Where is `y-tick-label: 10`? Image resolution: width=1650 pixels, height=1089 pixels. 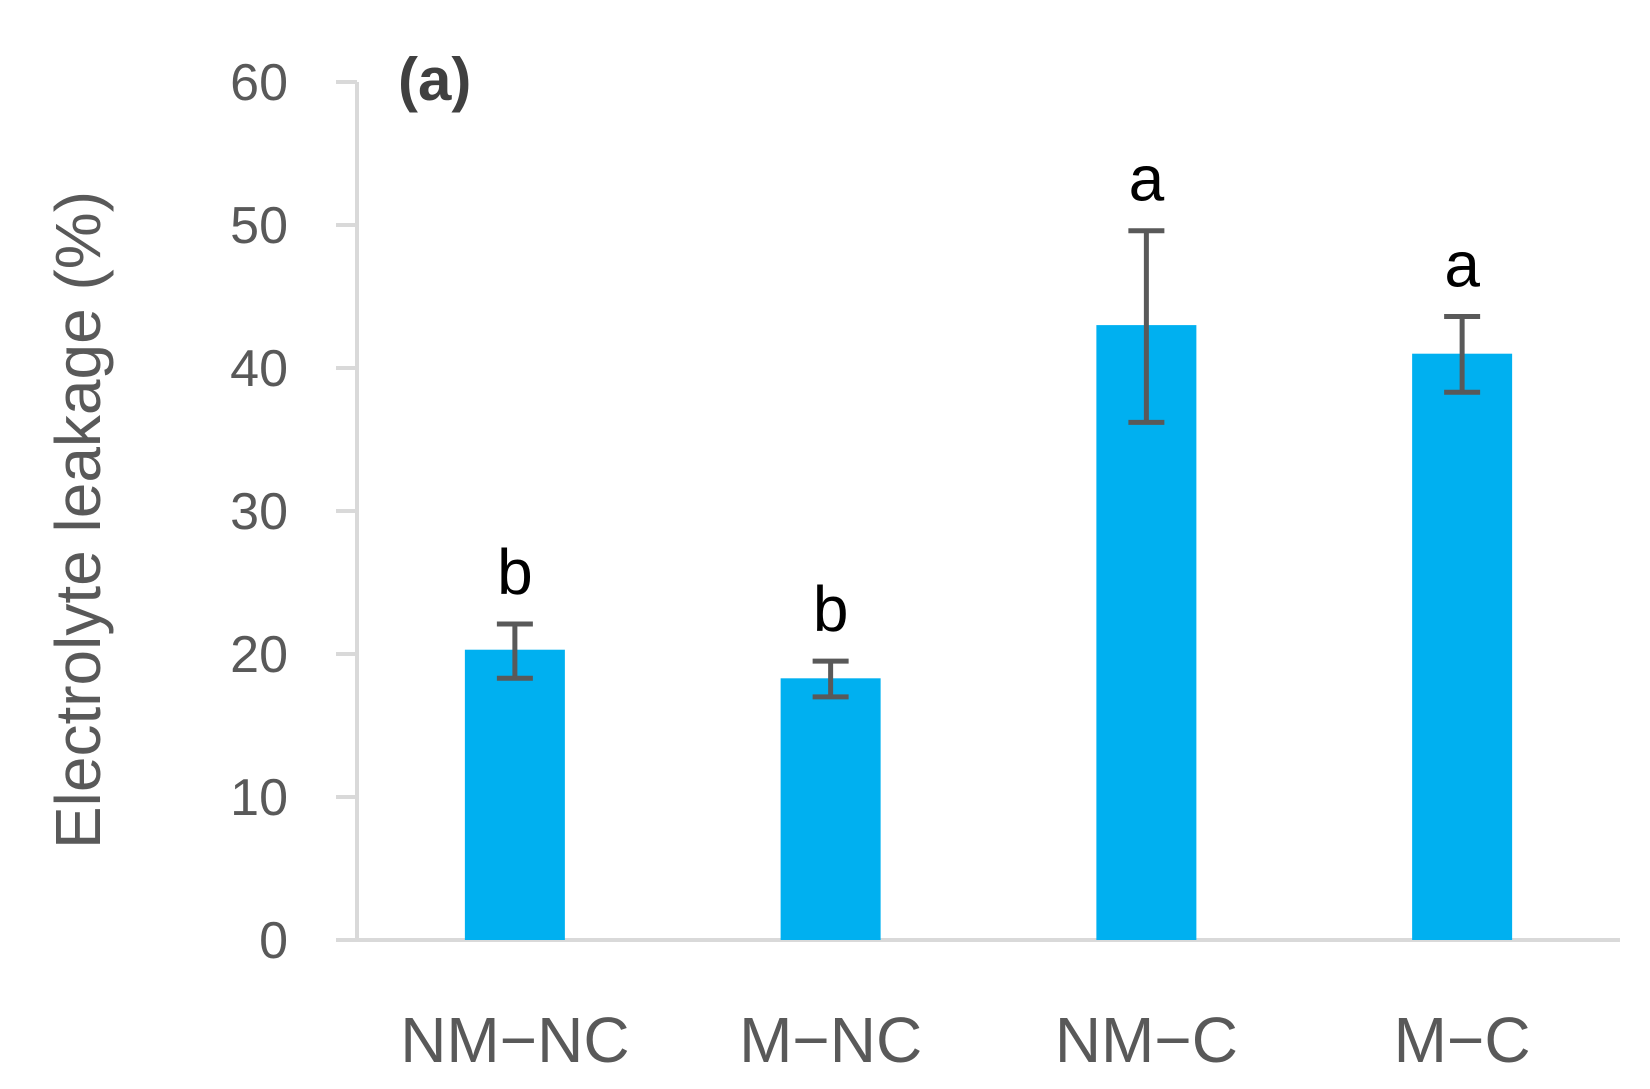 y-tick-label: 10 is located at coordinates (259, 798).